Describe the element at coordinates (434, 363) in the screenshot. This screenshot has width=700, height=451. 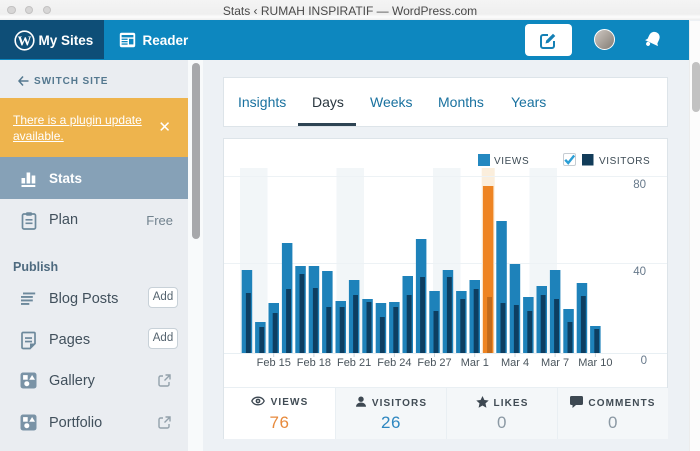
I see `svg-text: Feb 27` at that location.